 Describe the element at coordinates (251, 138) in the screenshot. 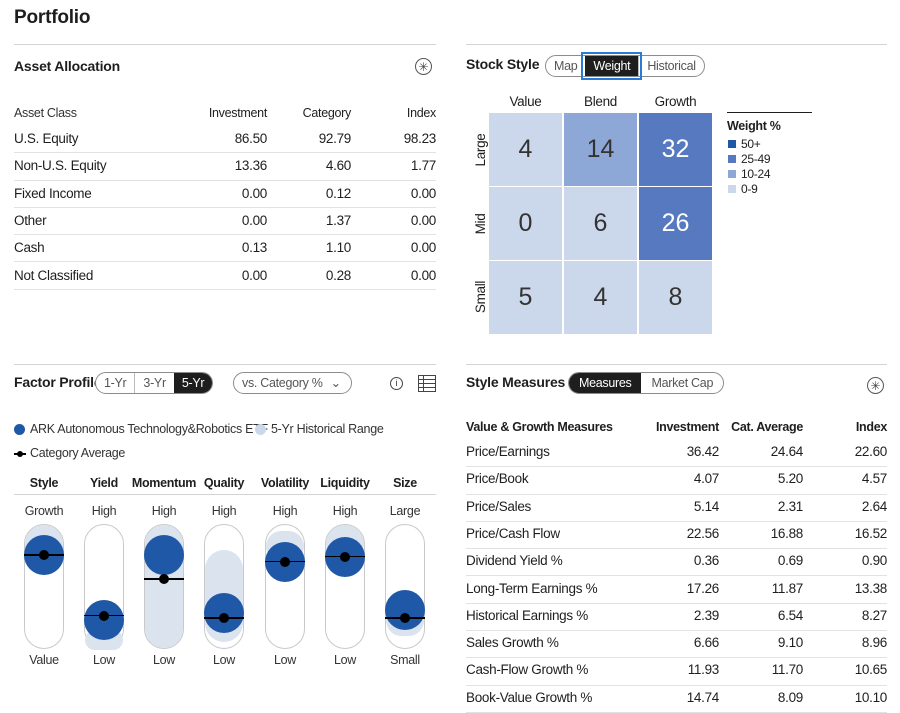

I see `cell-value: 86.50` at that location.